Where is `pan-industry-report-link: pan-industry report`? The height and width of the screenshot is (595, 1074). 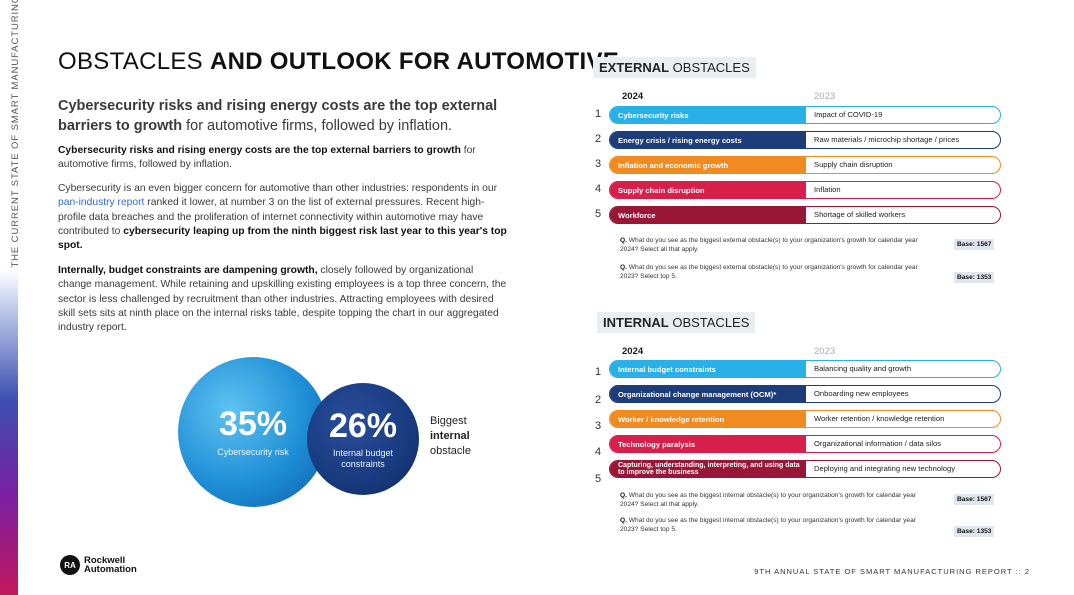
pan-industry-report-link: pan-industry report is located at coordinates (101, 203).